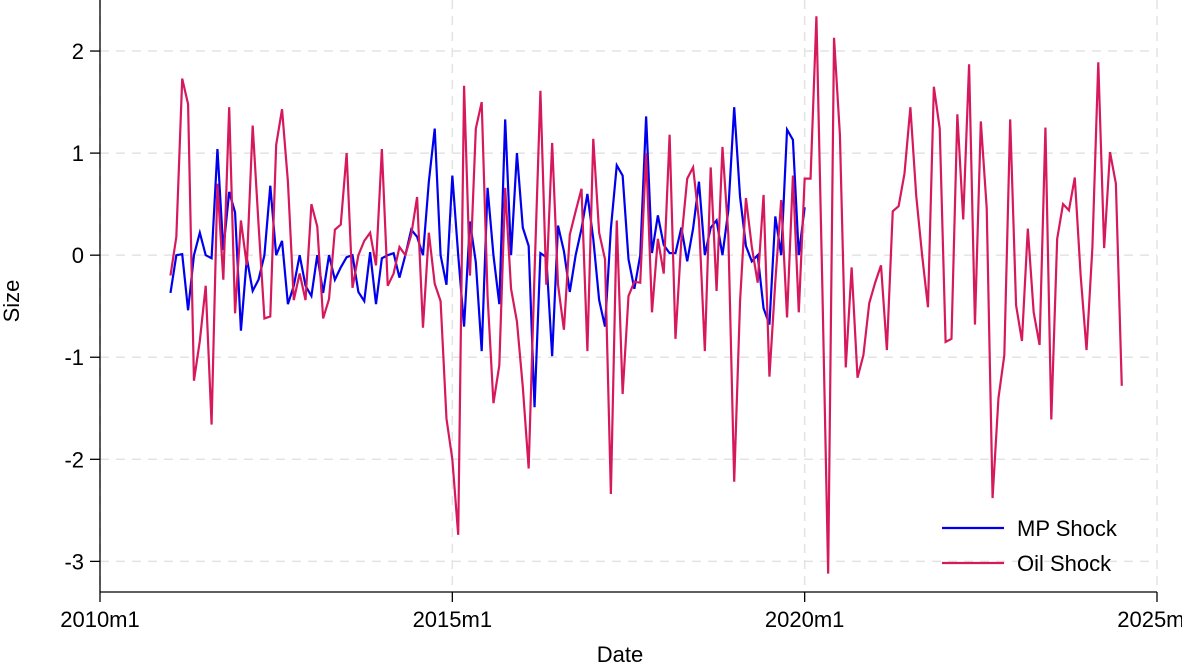 The height and width of the screenshot is (664, 1182). What do you see at coordinates (805, 619) in the screenshot?
I see `x-tick-label-2: 2020m1` at bounding box center [805, 619].